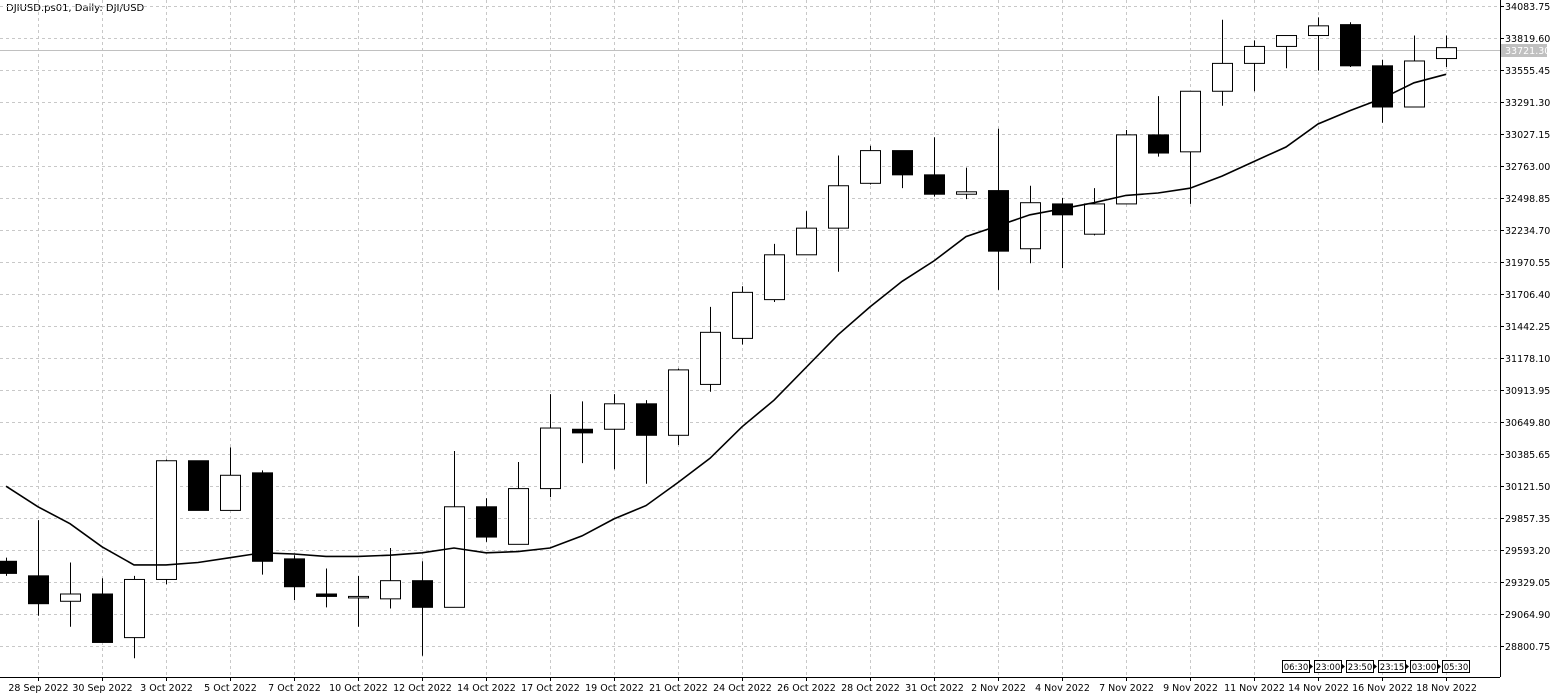 The image size is (1558, 698). What do you see at coordinates (166, 688) in the screenshot?
I see `x-tick-label: 3 Oct 2022` at bounding box center [166, 688].